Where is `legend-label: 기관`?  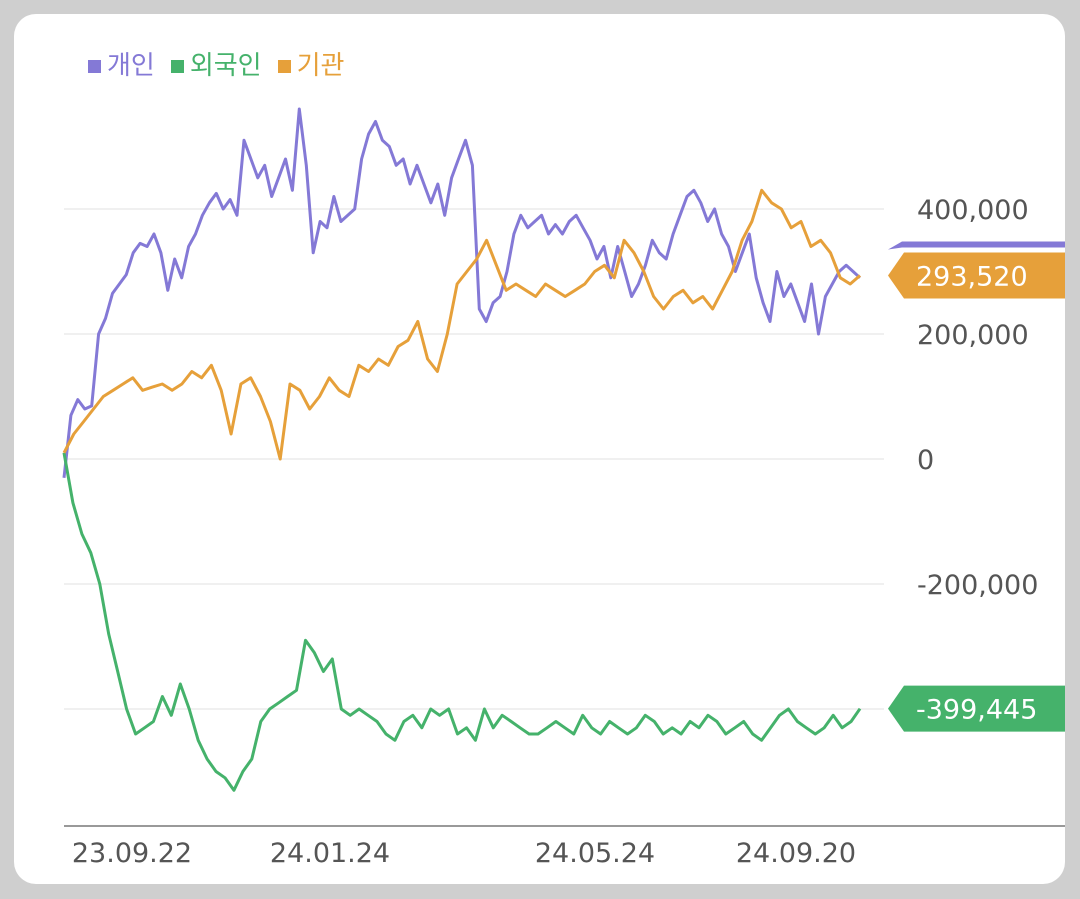
legend-label: 기관 is located at coordinates (320, 66).